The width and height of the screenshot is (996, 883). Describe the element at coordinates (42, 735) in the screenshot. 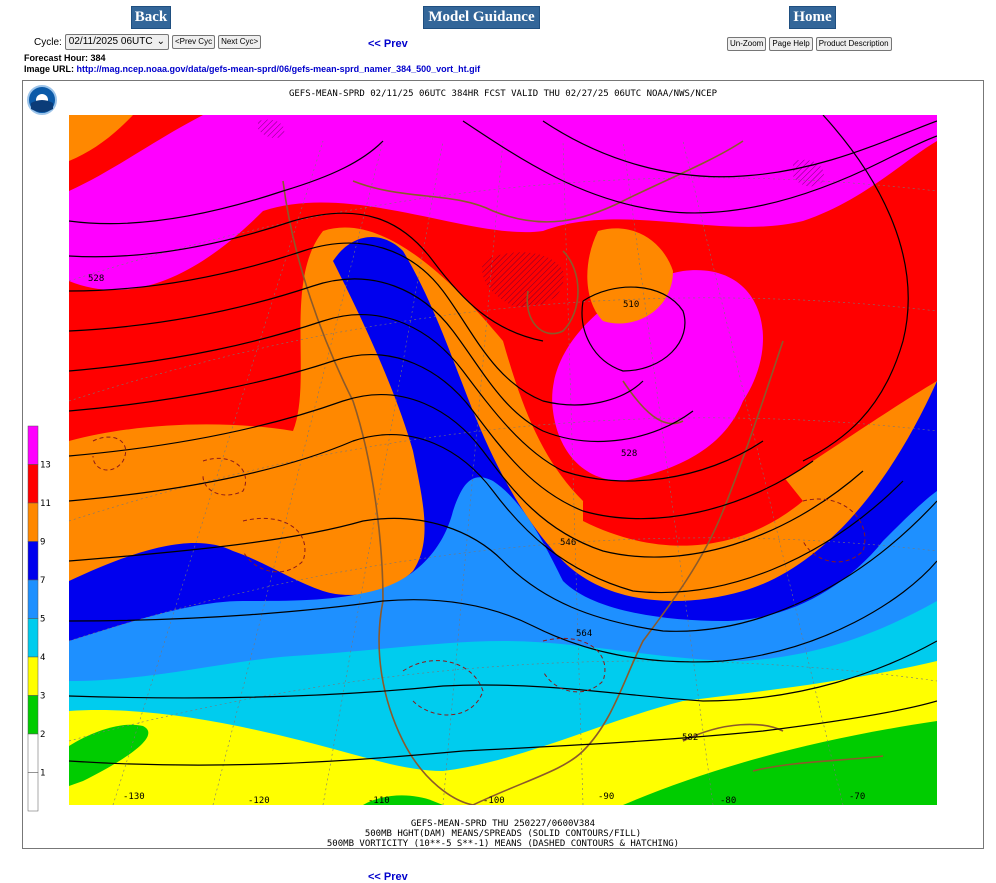

I see `legend-label: 2` at that location.